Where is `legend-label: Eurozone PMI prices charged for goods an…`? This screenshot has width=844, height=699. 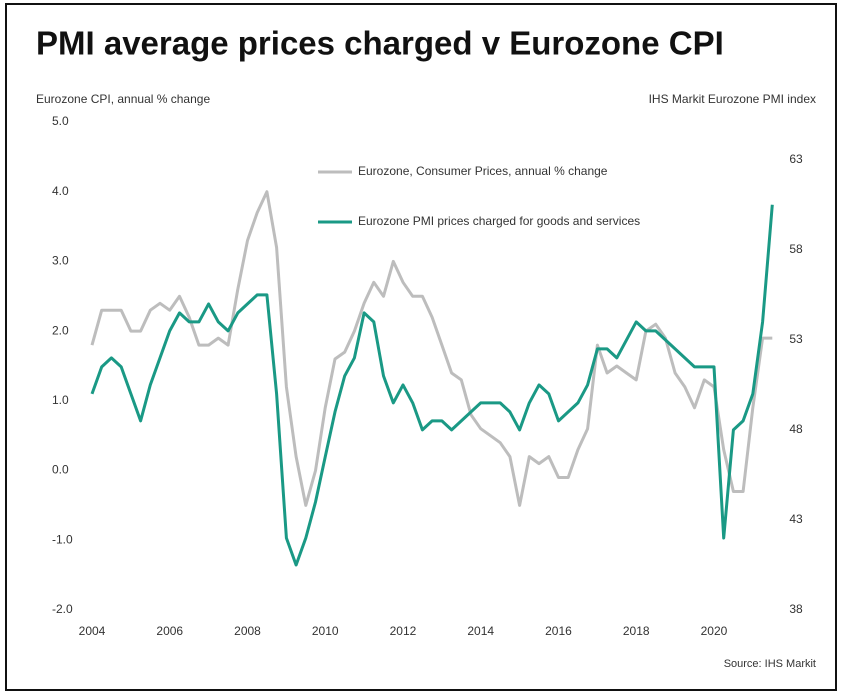
legend-label: Eurozone PMI prices charged for goods an… is located at coordinates (499, 221).